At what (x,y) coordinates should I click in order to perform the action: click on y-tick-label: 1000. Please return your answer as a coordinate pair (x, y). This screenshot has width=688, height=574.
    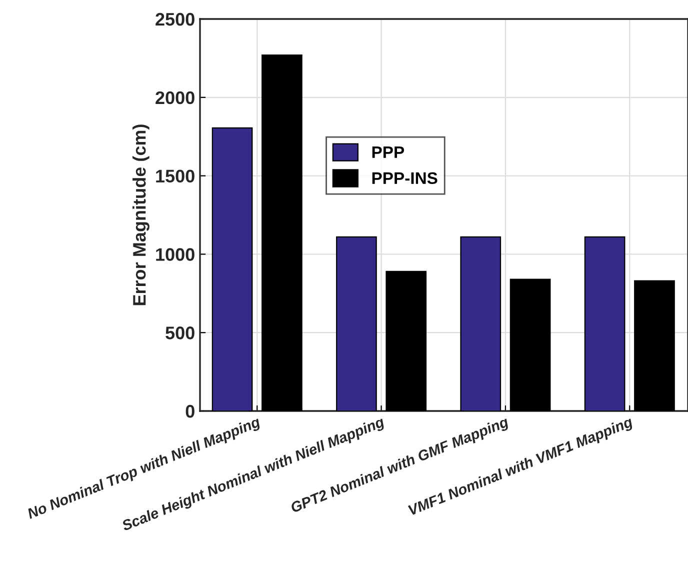
    Looking at the image, I should click on (175, 254).